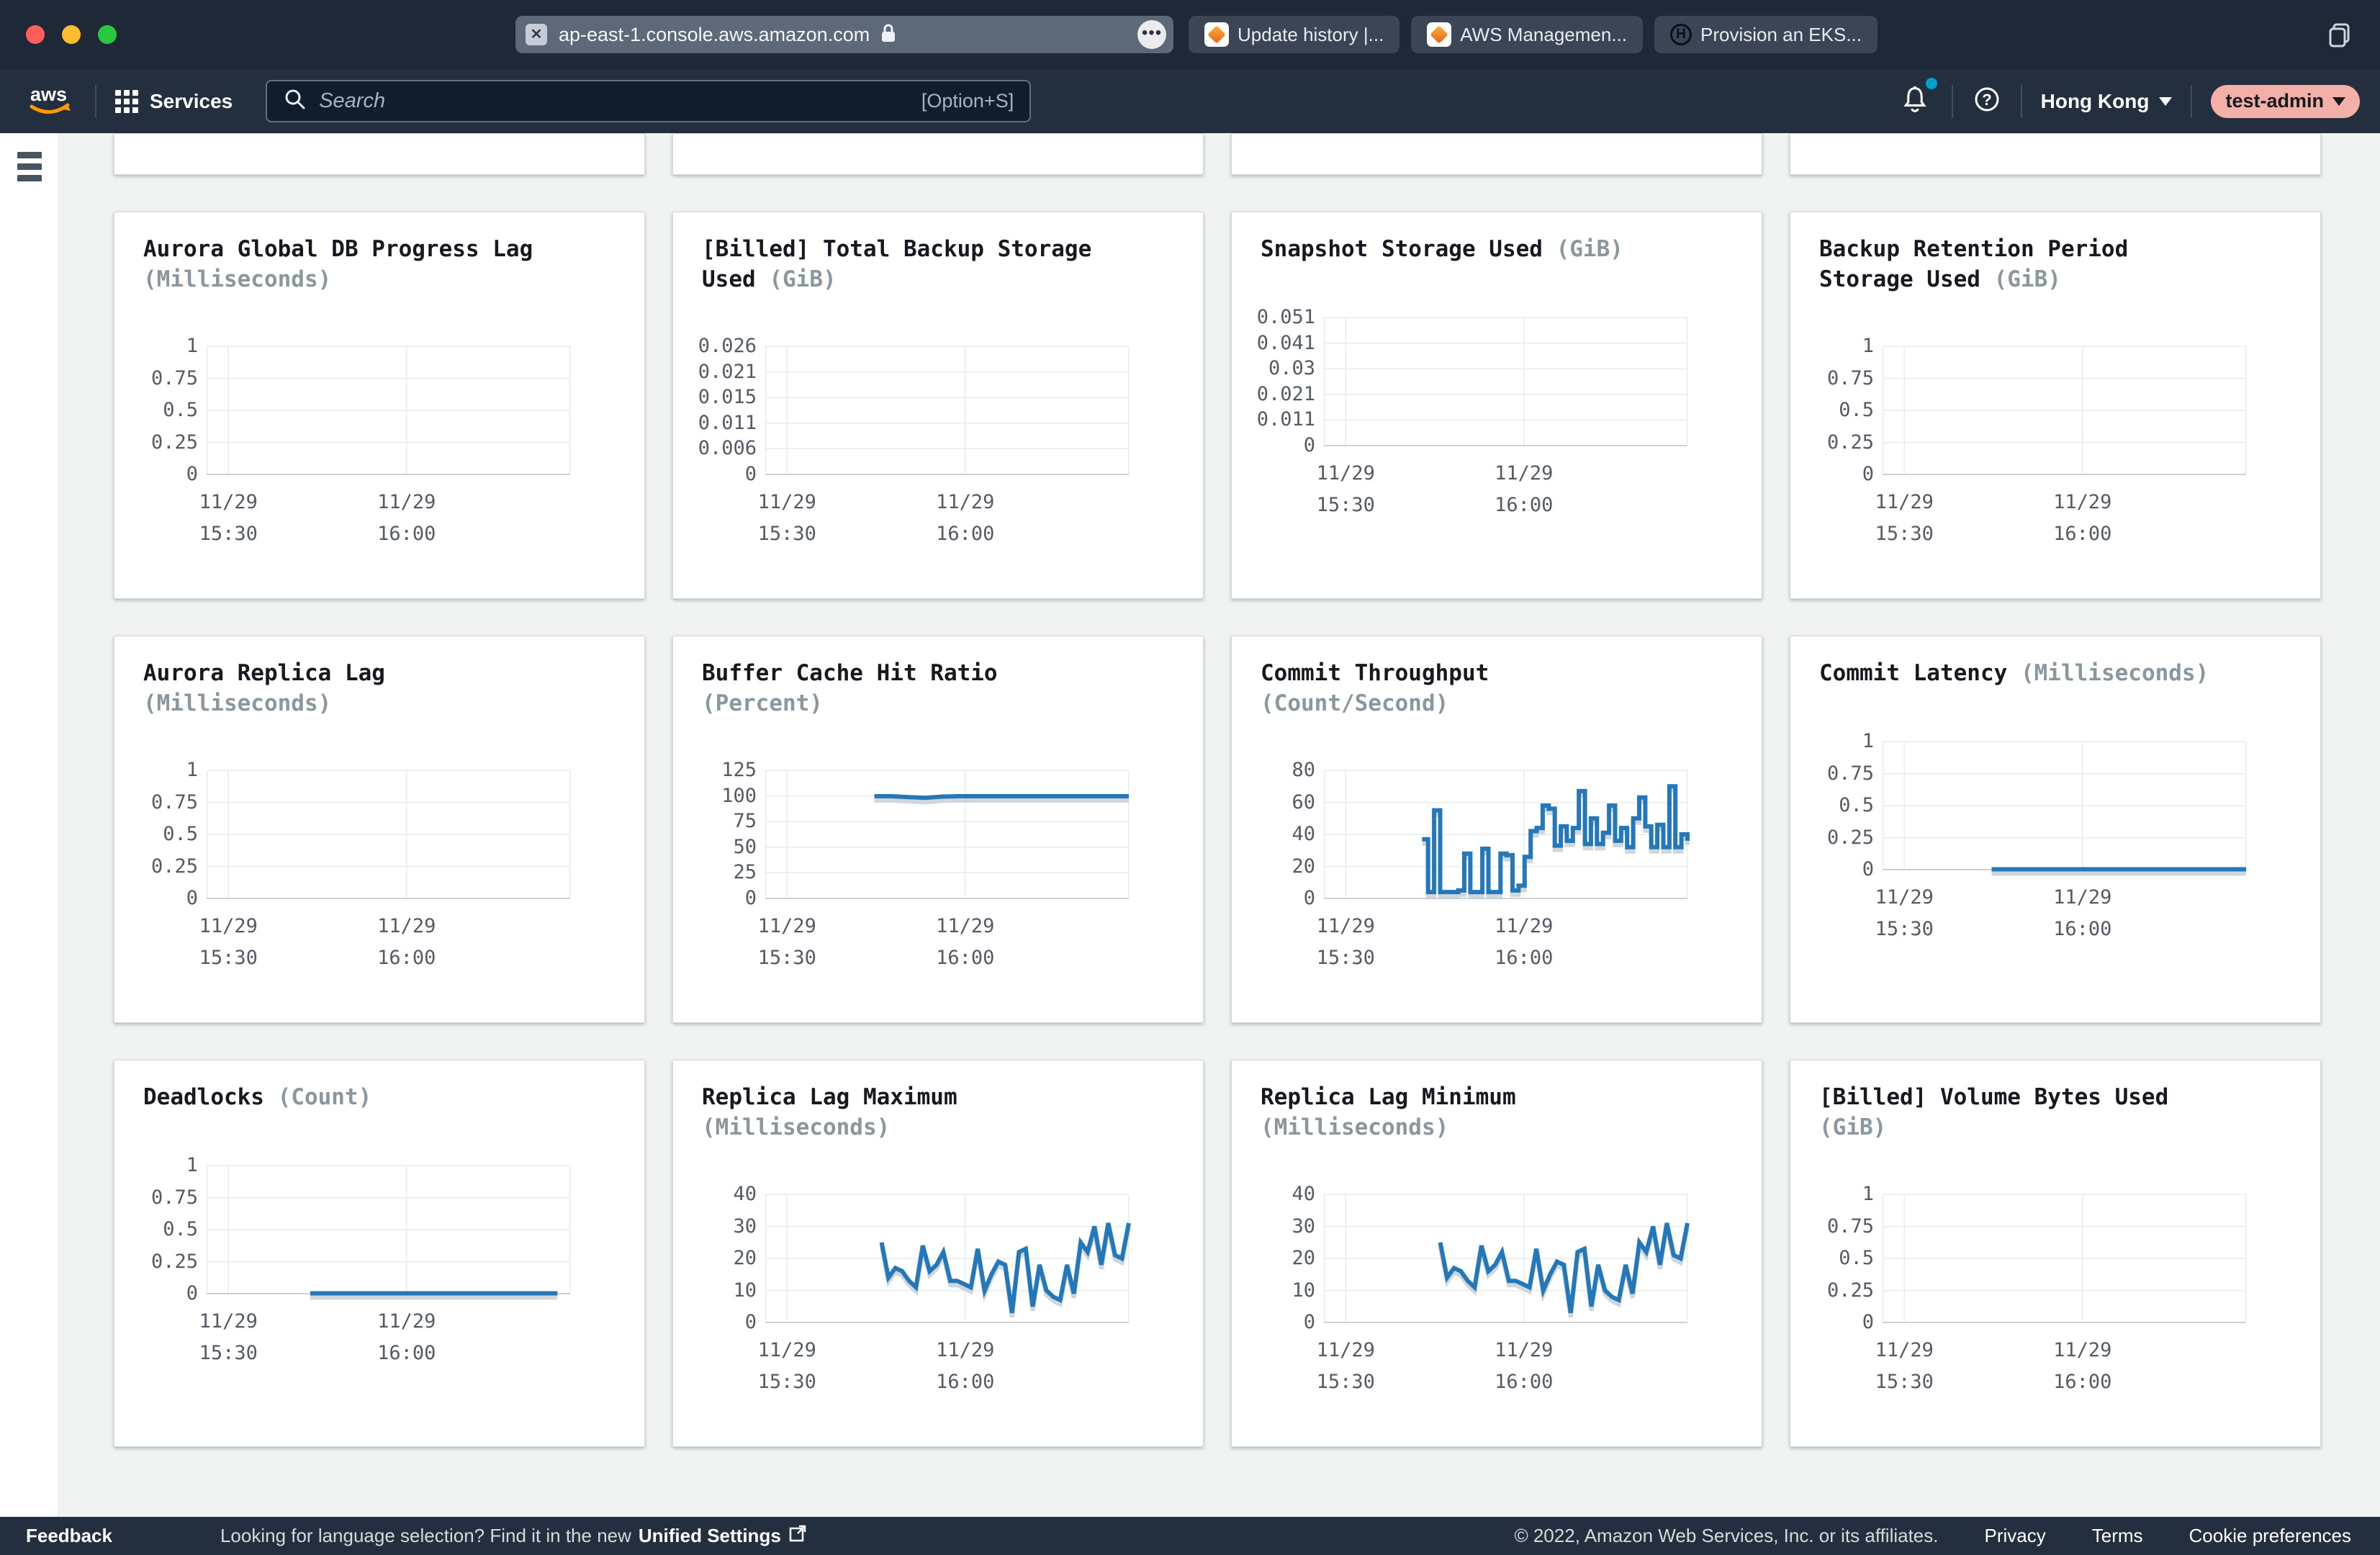  What do you see at coordinates (797, 1536) in the screenshot?
I see `external-link-icon` at bounding box center [797, 1536].